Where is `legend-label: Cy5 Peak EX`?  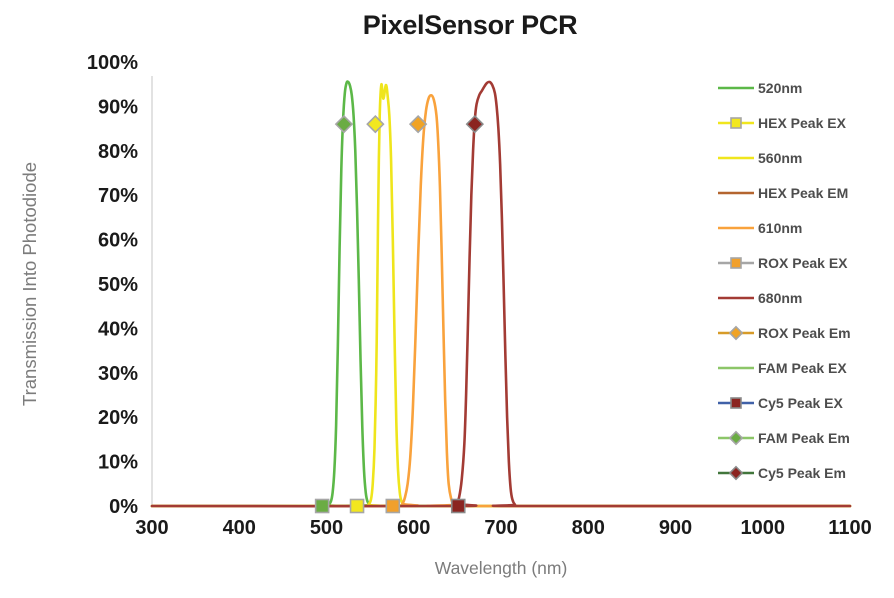 legend-label: Cy5 Peak EX is located at coordinates (800, 402).